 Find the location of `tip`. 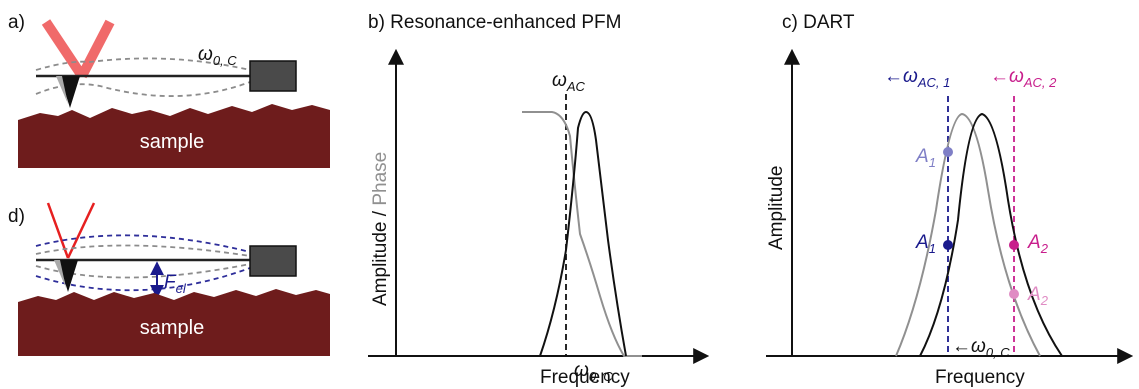

tip is located at coordinates (70, 92).